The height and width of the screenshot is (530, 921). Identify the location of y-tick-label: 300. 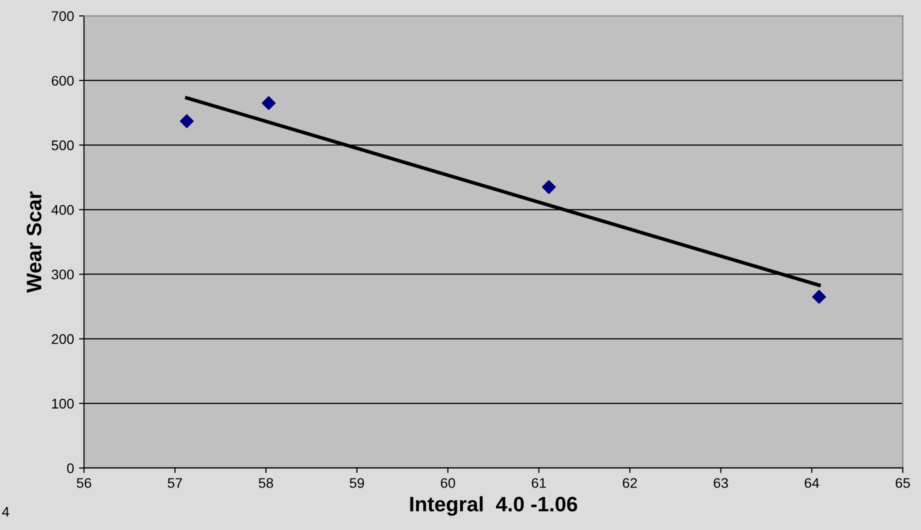
(63, 275).